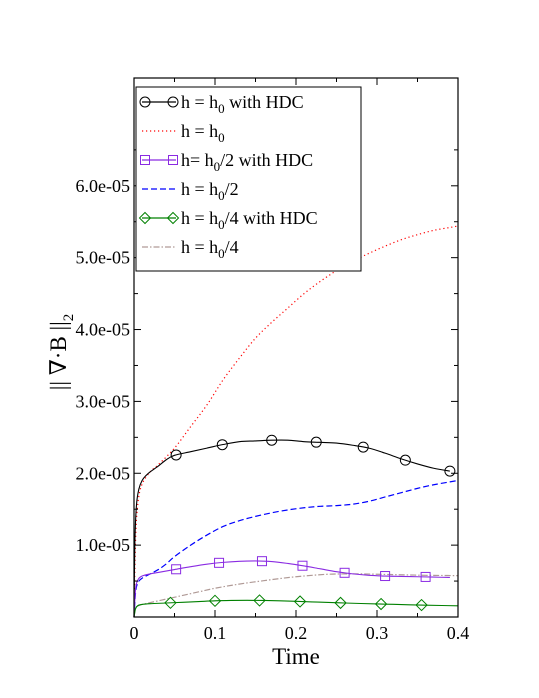  What do you see at coordinates (242, 104) in the screenshot?
I see `legend-label: h = h0 with HDC` at bounding box center [242, 104].